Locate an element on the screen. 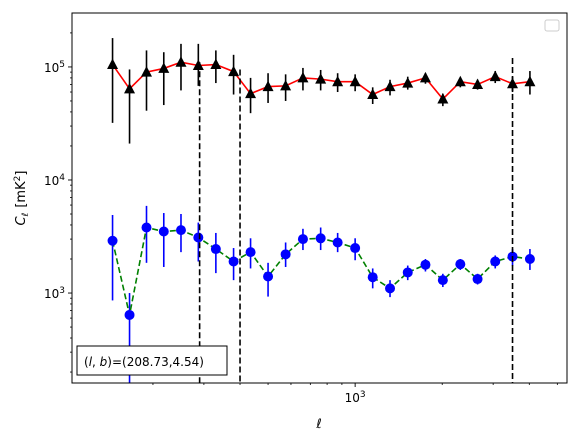 The height and width of the screenshot is (441, 580). annotation-box is located at coordinates (152, 360).